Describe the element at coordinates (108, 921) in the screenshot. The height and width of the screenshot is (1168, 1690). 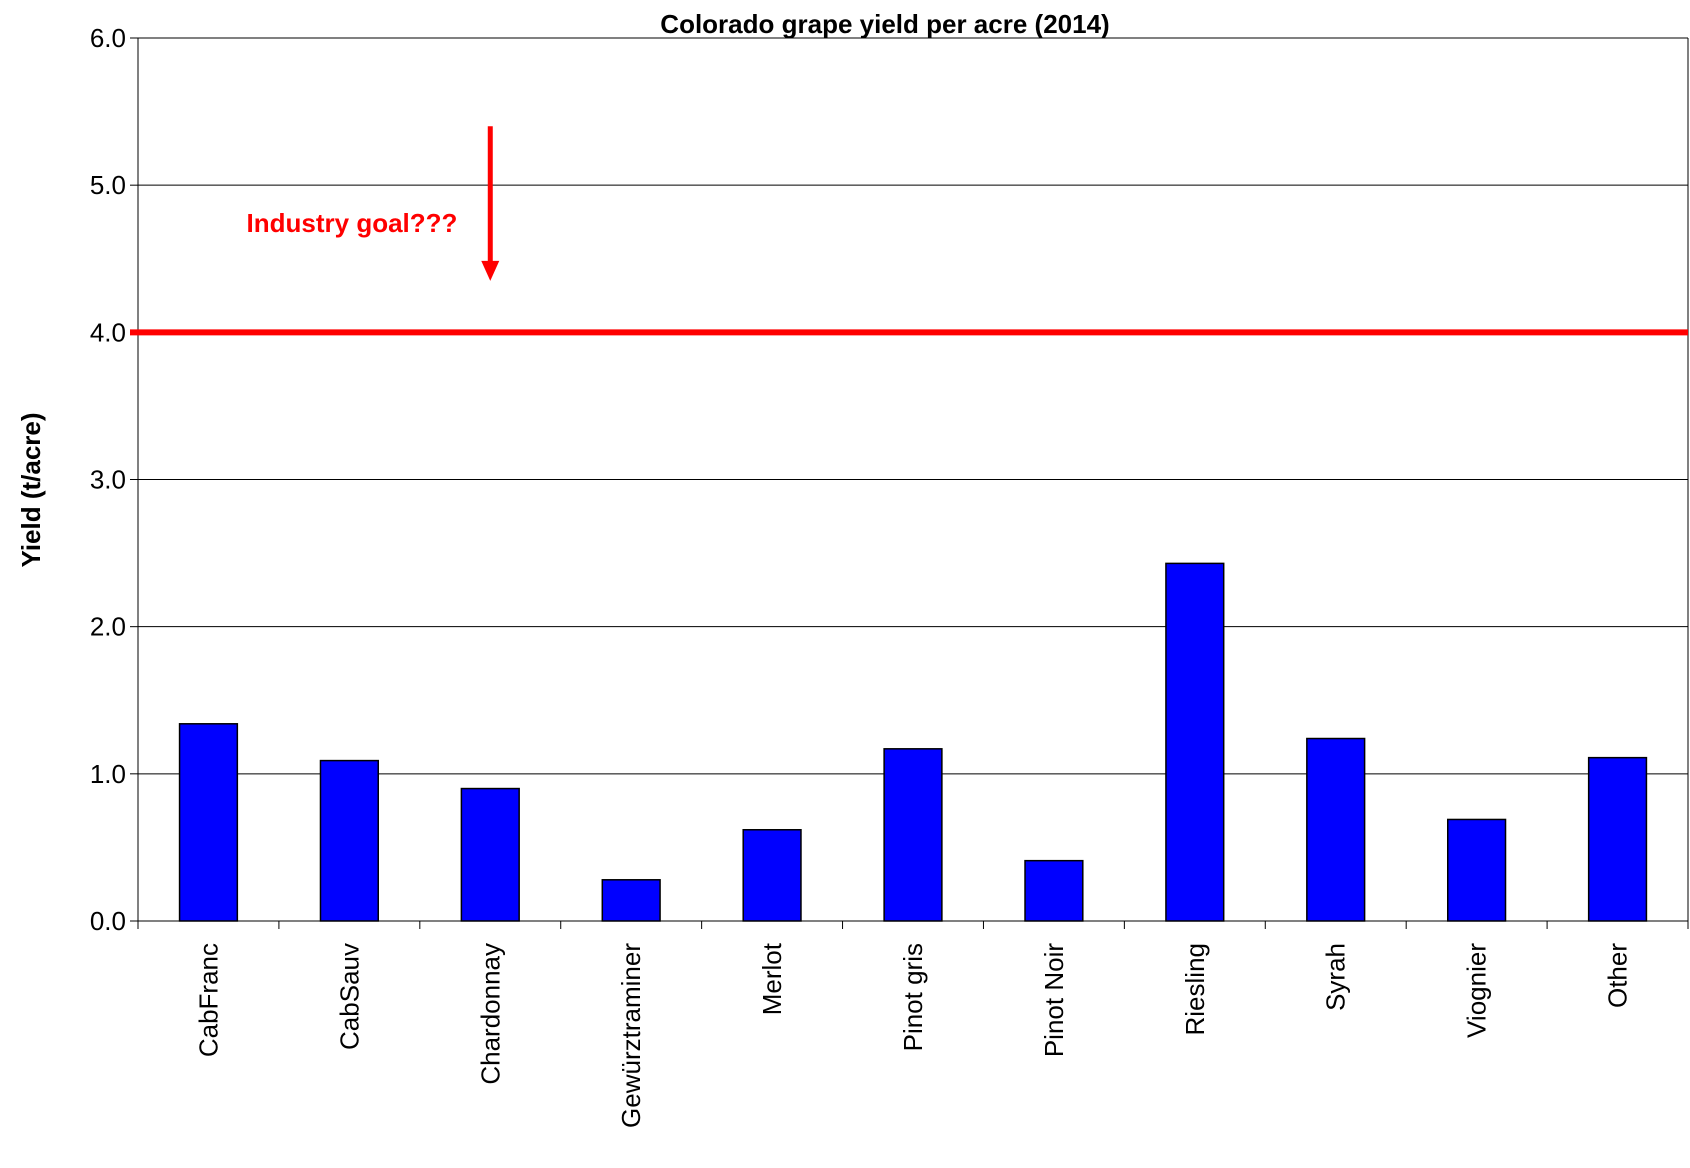
I see `y-tick-label: 0.0` at that location.